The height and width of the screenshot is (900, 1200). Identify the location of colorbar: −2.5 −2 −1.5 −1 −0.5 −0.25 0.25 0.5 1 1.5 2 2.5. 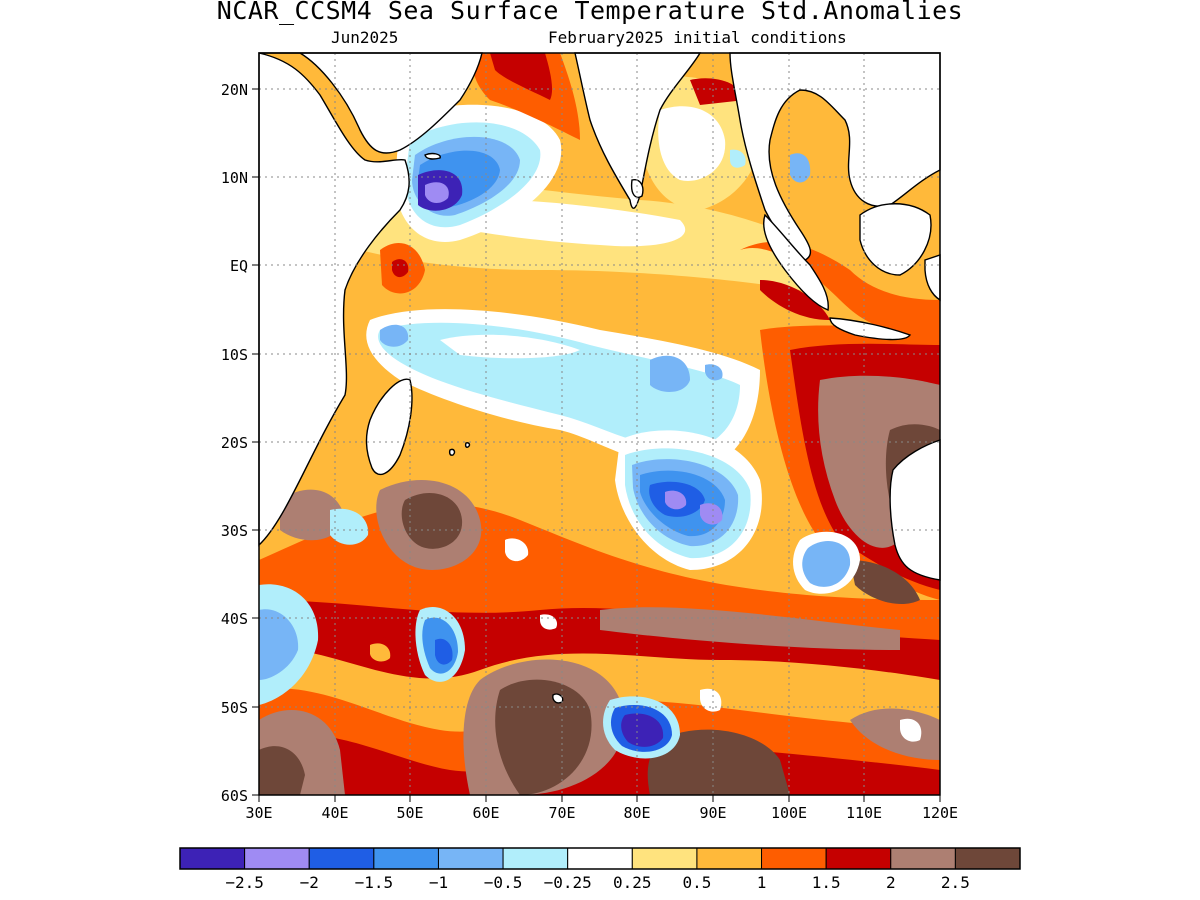
(600, 869).